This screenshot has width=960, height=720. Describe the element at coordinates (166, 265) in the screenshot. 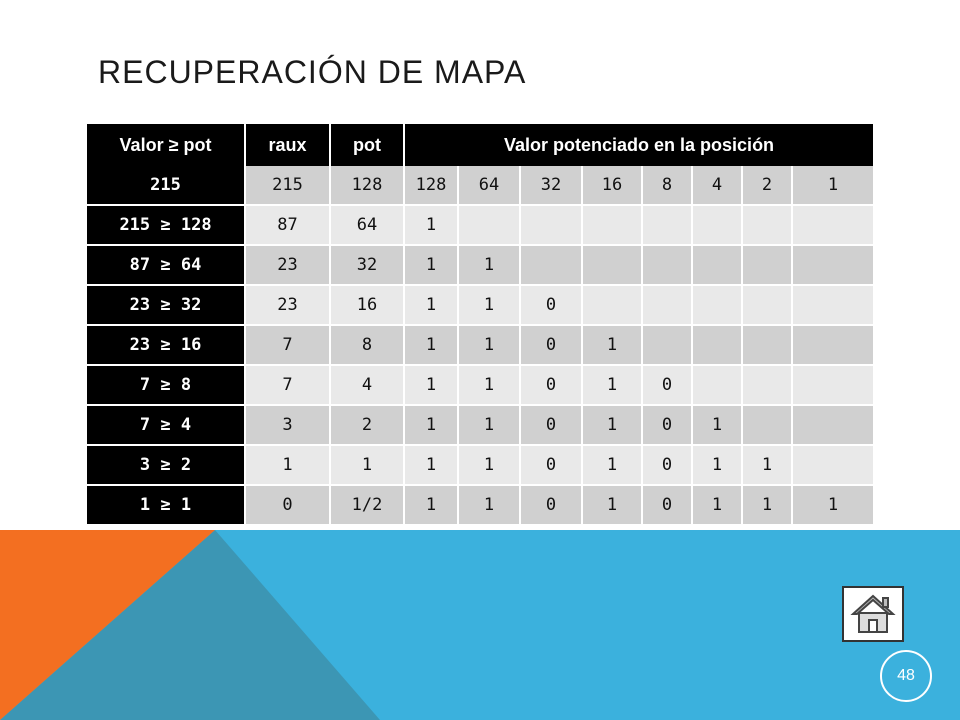

I see `row-label: 87 ≥ 64` at that location.